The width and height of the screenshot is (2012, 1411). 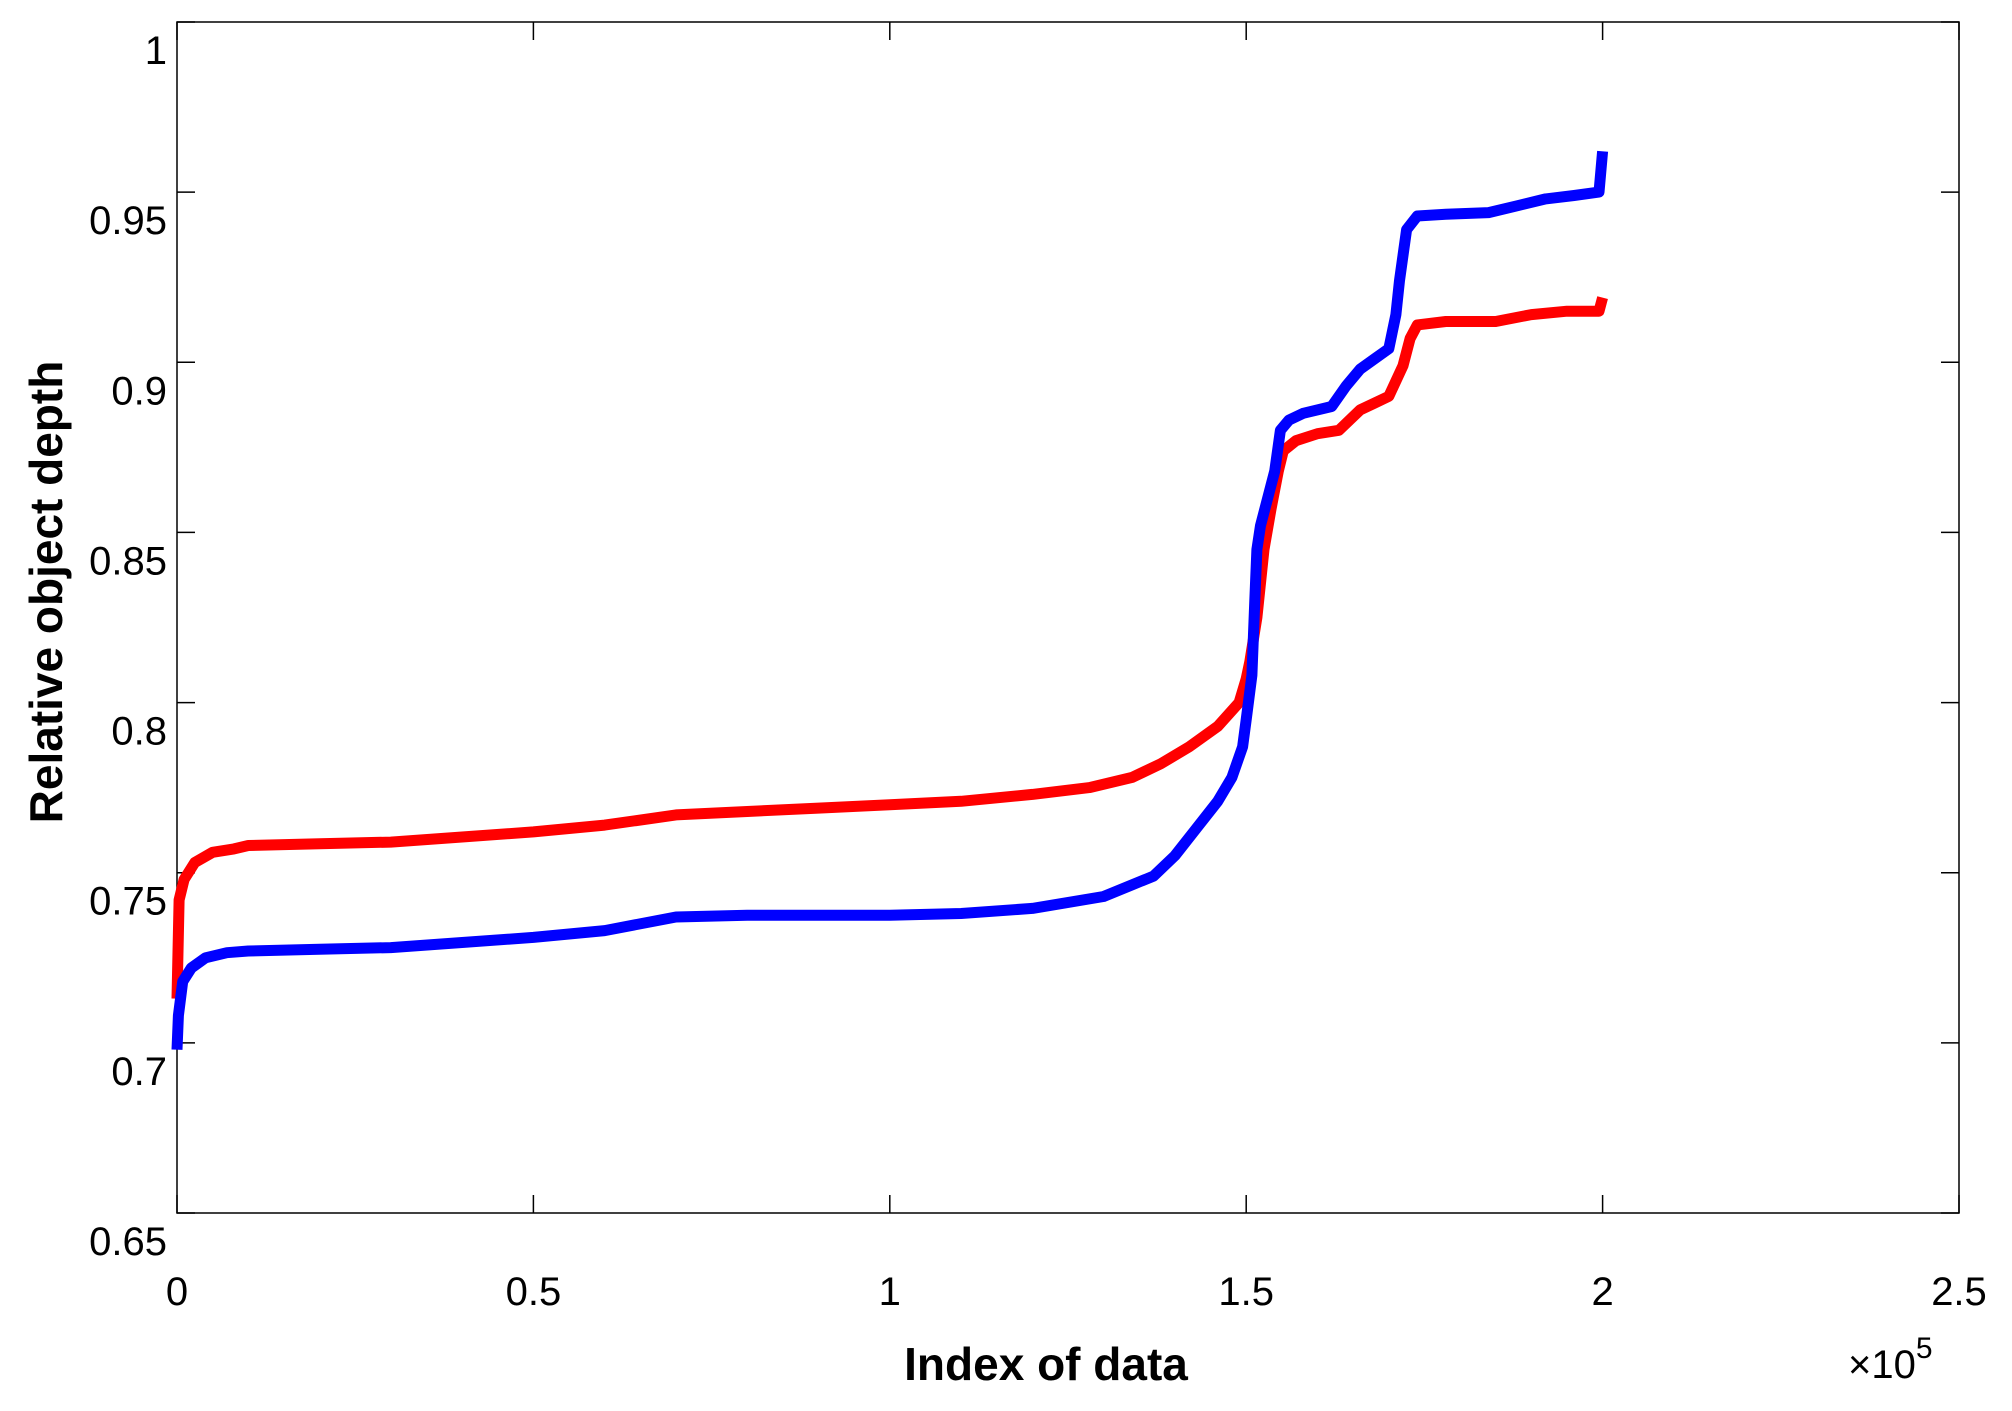 I want to click on y-tick-label: 0.65, so click(x=128, y=1242).